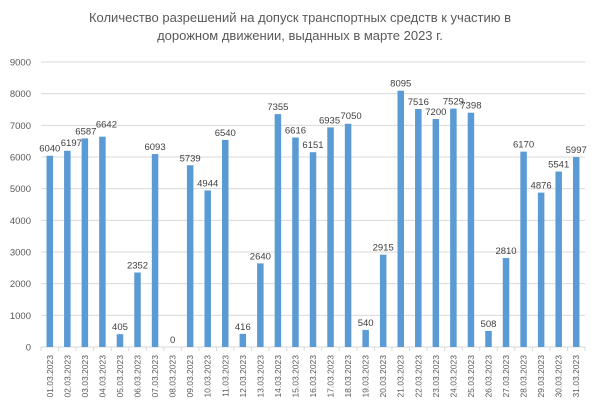  Describe the element at coordinates (489, 324) in the screenshot. I see `data-label: 508` at that location.